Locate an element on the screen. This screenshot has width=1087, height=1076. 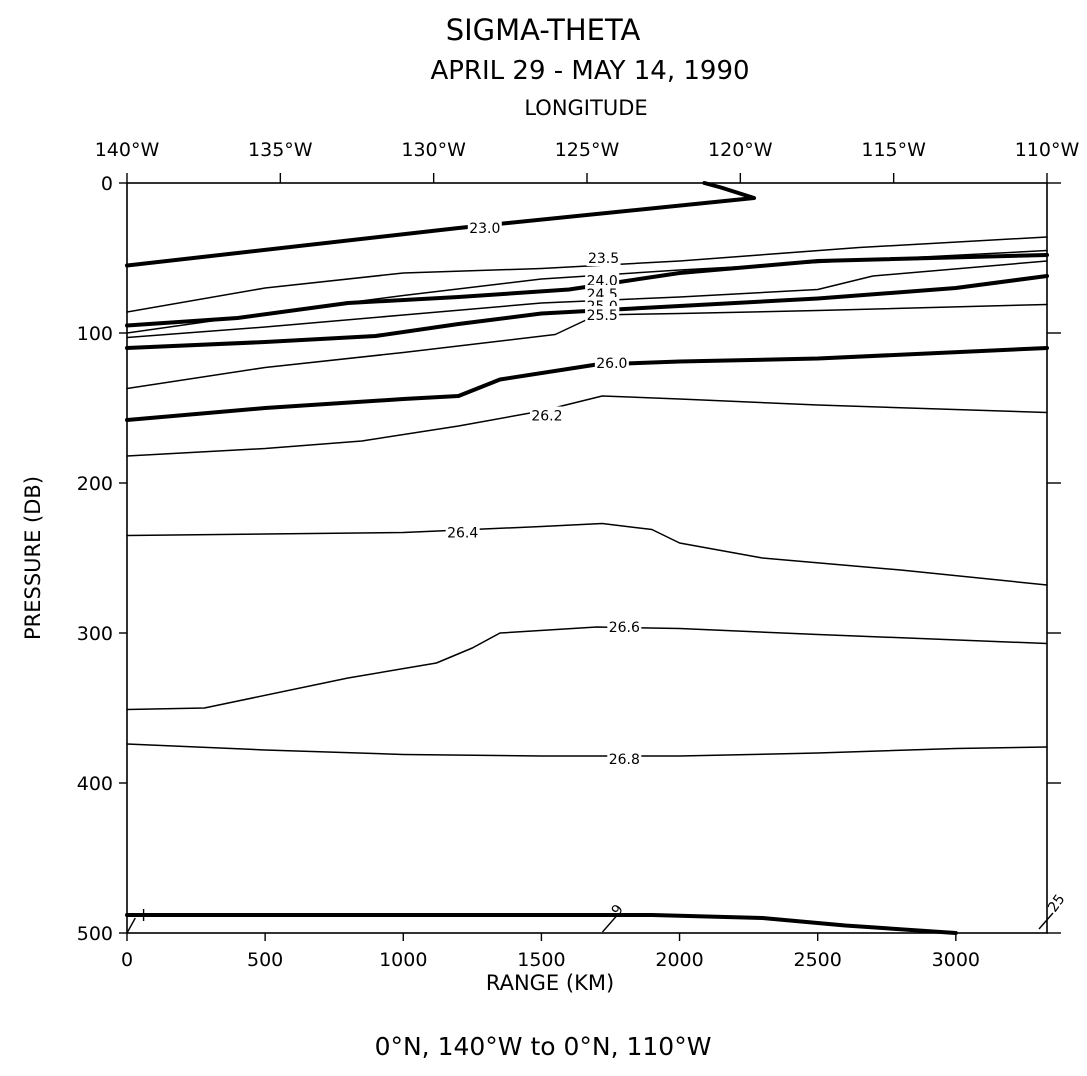
x-tick-label-1000: 1000 is located at coordinates (403, 960).